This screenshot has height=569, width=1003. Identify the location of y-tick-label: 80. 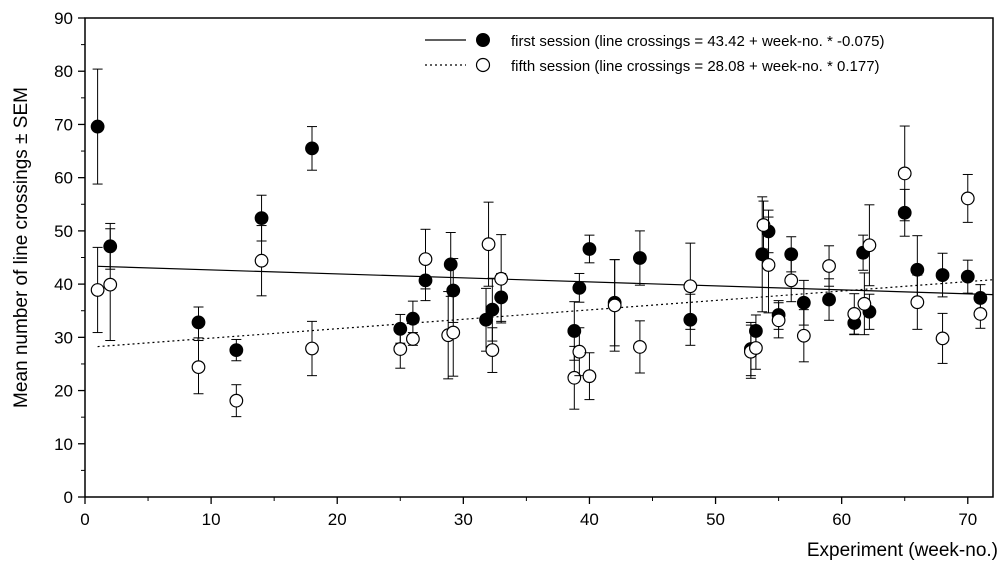
(63, 71).